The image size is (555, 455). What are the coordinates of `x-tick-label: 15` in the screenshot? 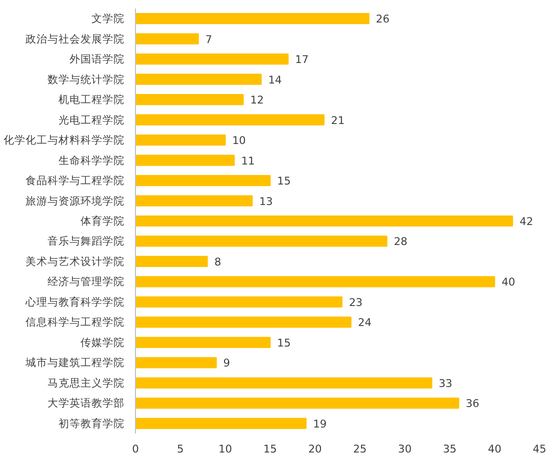 It's located at (270, 448).